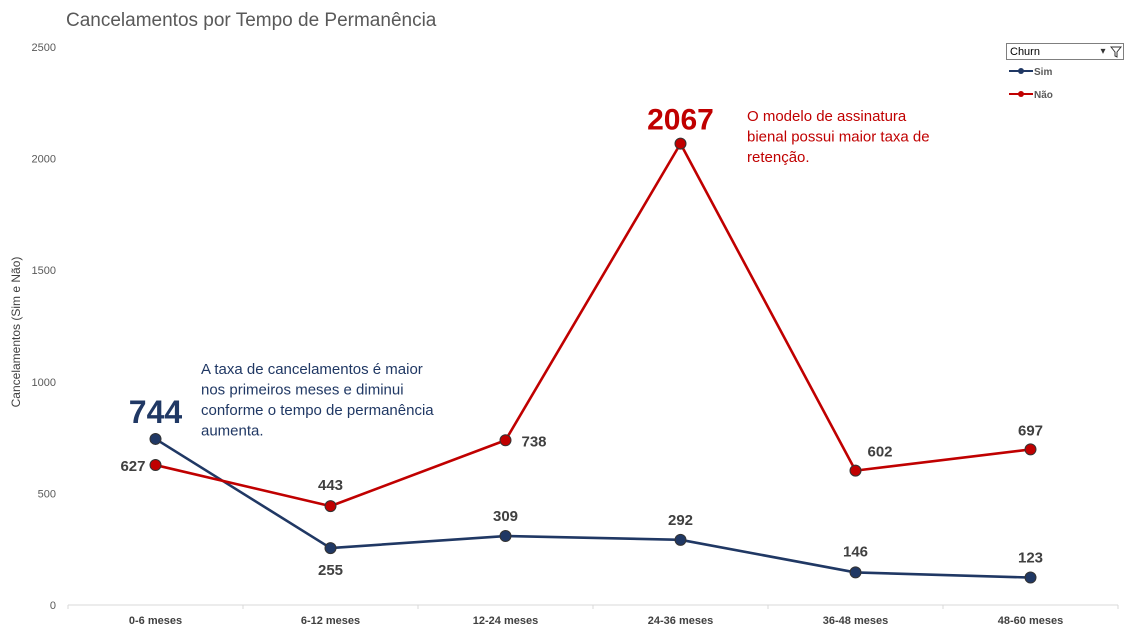 The height and width of the screenshot is (643, 1135). I want to click on data-label-nao: 602, so click(880, 452).